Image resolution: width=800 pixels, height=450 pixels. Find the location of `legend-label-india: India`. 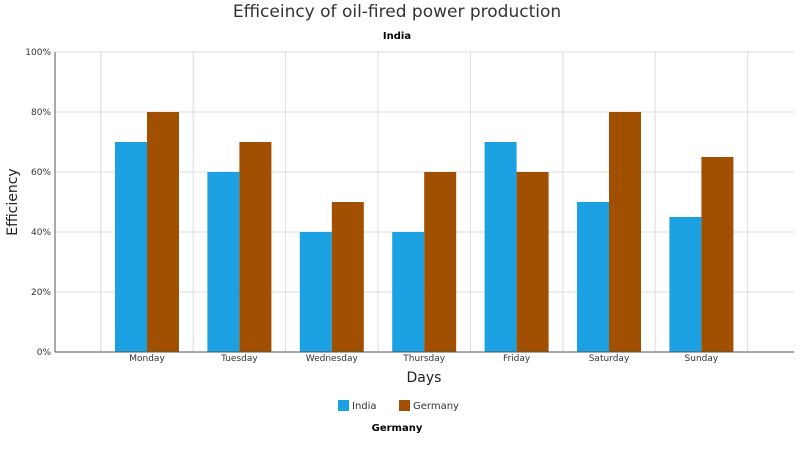

legend-label-india: India is located at coordinates (364, 406).